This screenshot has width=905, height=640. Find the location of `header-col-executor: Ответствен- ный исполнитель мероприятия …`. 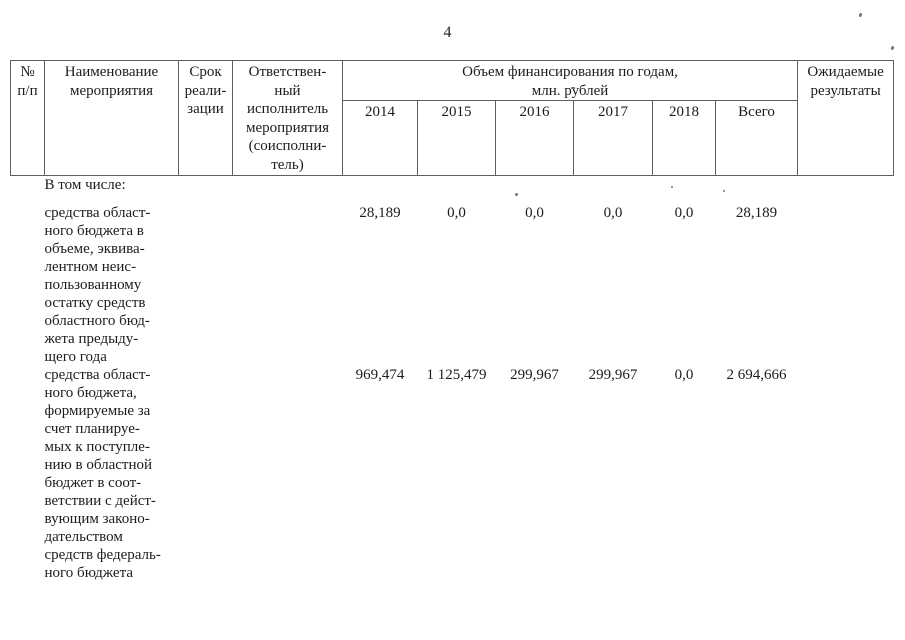

header-col-executor: Ответствен- ный исполнитель мероприятия … is located at coordinates (287, 118).